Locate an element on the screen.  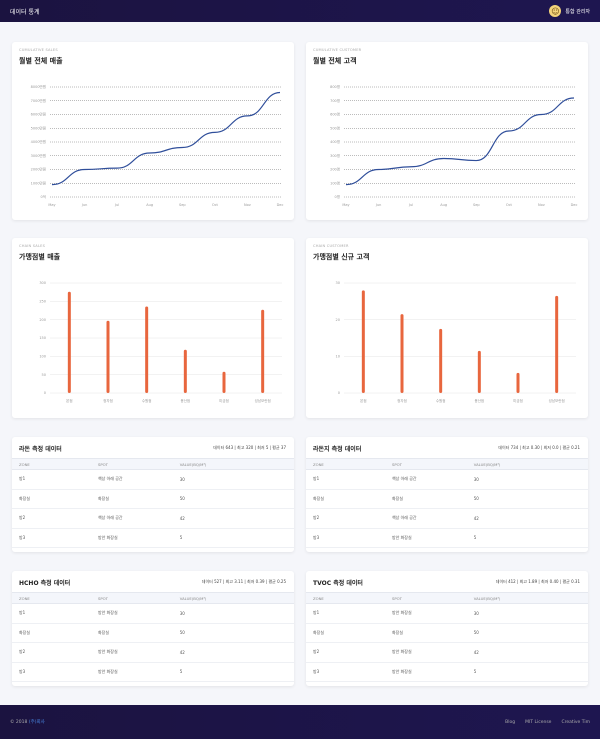
x-tick-label: Jun is located at coordinates (378, 205).